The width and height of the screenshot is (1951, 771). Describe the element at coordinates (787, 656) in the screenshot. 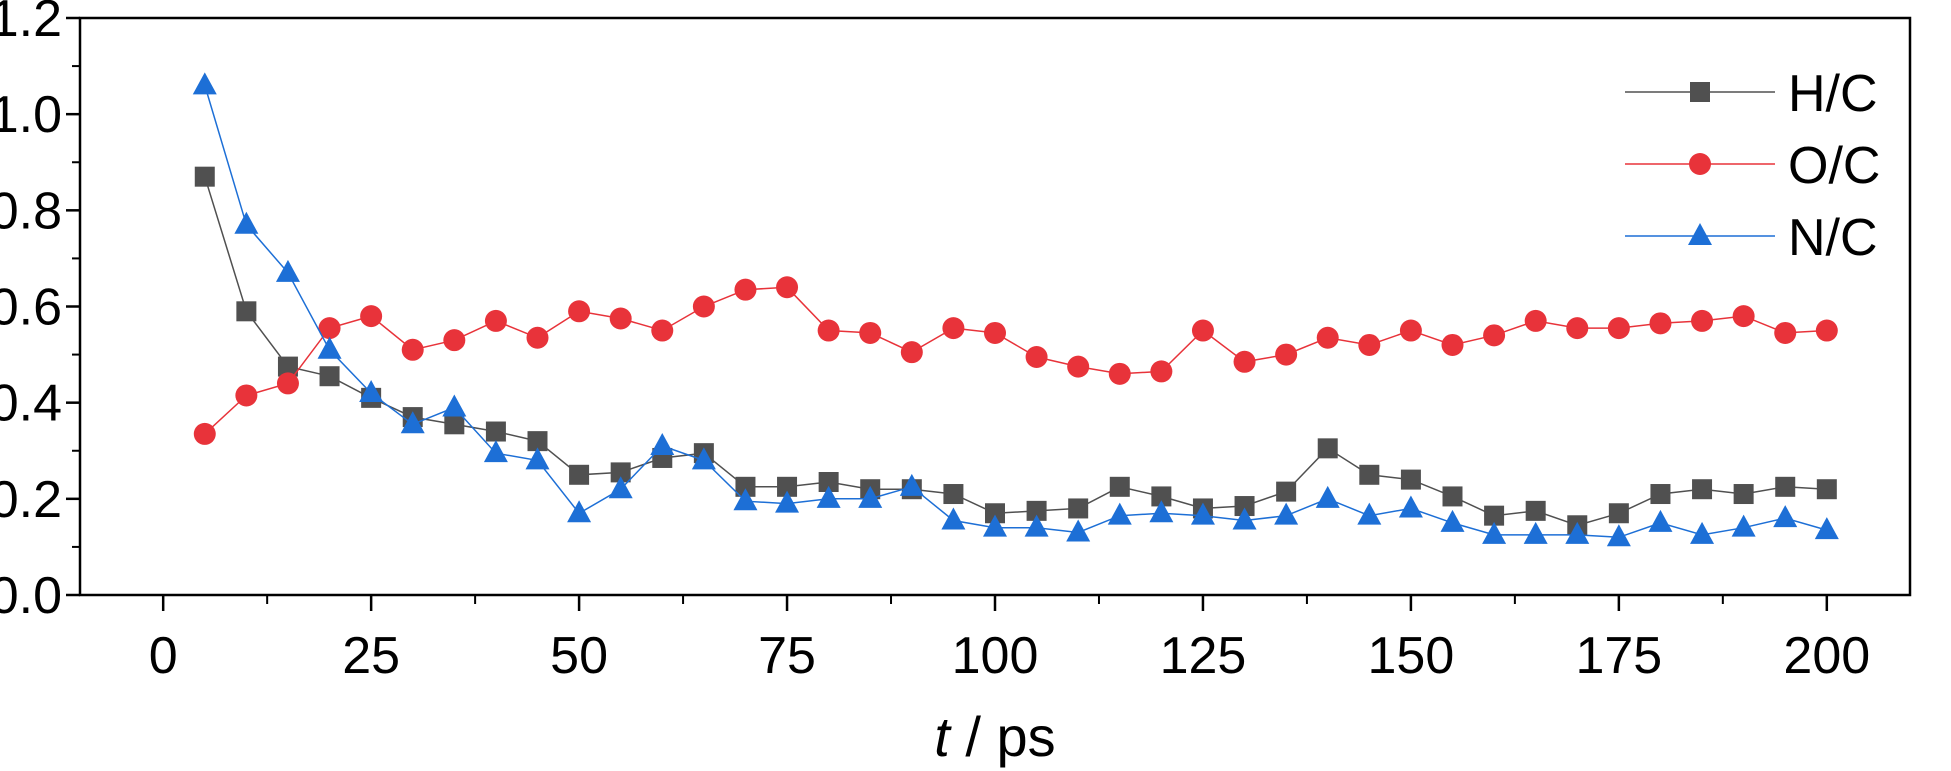

I see `x-tick-label: 75` at that location.